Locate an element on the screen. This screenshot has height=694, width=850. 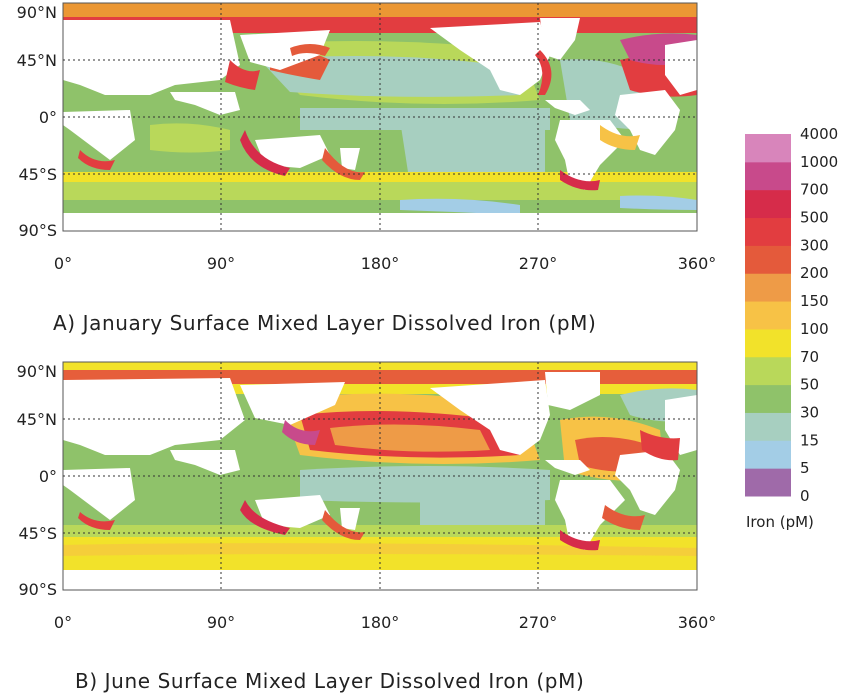
legend-label: 4000 is located at coordinates (819, 134).